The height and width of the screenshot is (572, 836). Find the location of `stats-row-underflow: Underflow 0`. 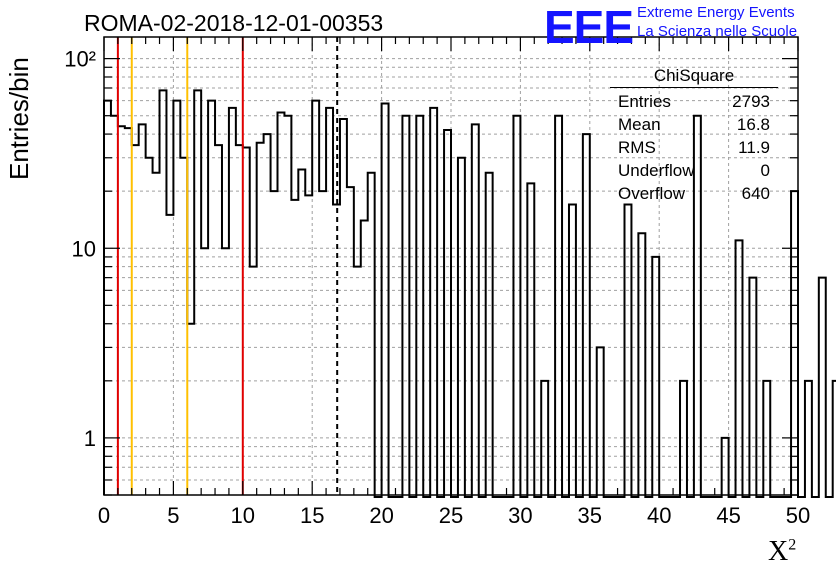

stats-row-underflow: Underflow 0 is located at coordinates (694, 170).